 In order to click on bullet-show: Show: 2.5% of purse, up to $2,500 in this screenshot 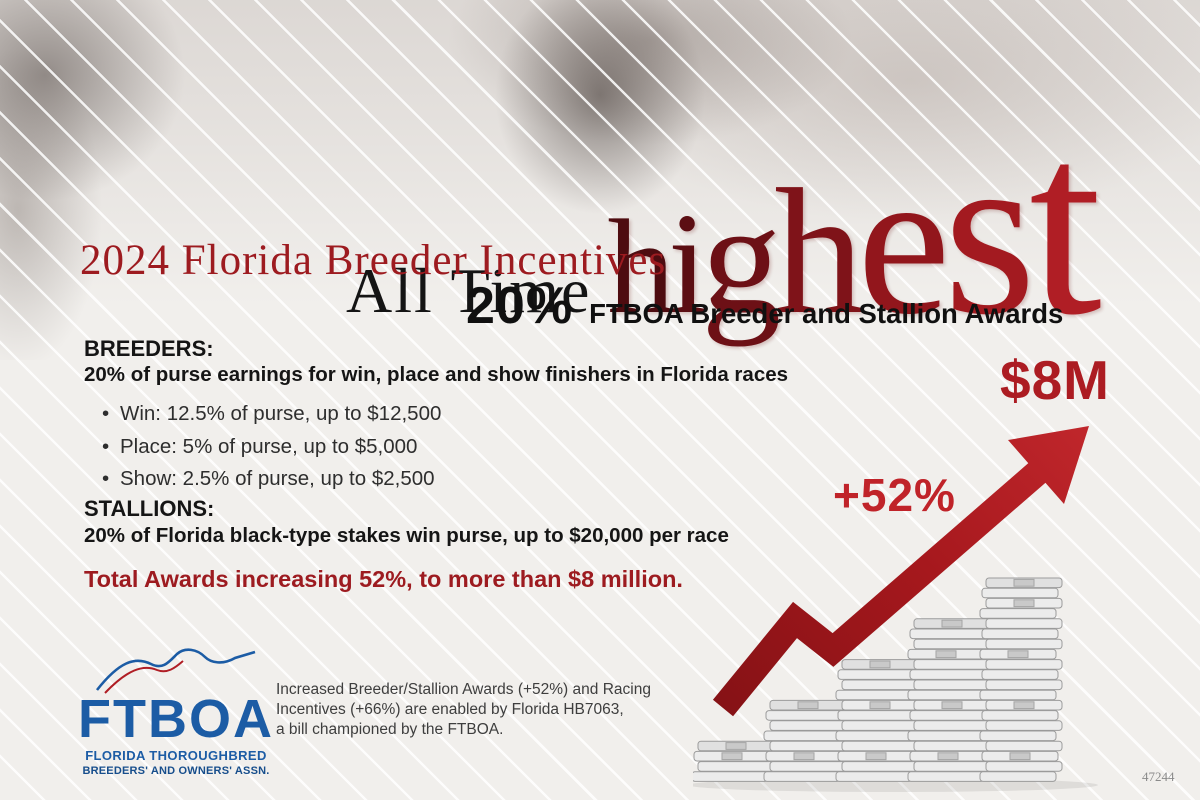, I will do `click(269, 479)`.